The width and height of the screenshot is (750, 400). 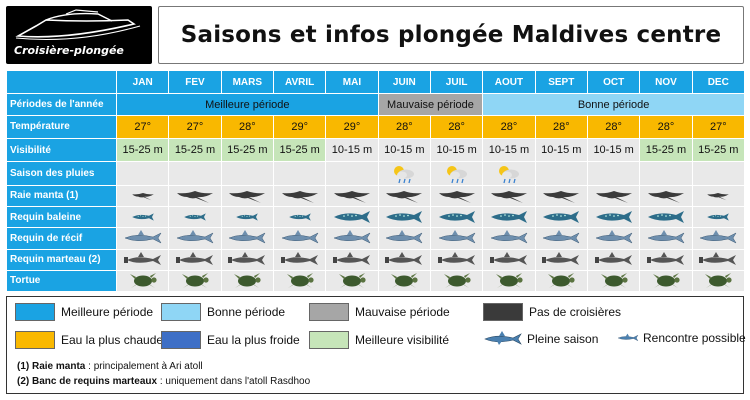 What do you see at coordinates (51, 366) in the screenshot?
I see `note-bold: (1) Raie manta` at bounding box center [51, 366].